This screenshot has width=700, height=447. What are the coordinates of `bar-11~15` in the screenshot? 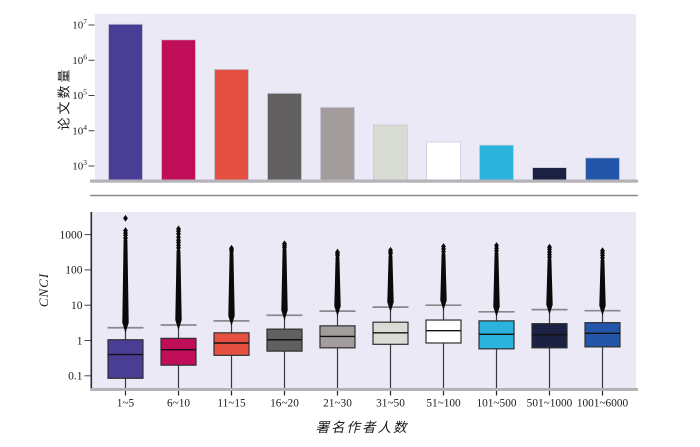 It's located at (231, 125).